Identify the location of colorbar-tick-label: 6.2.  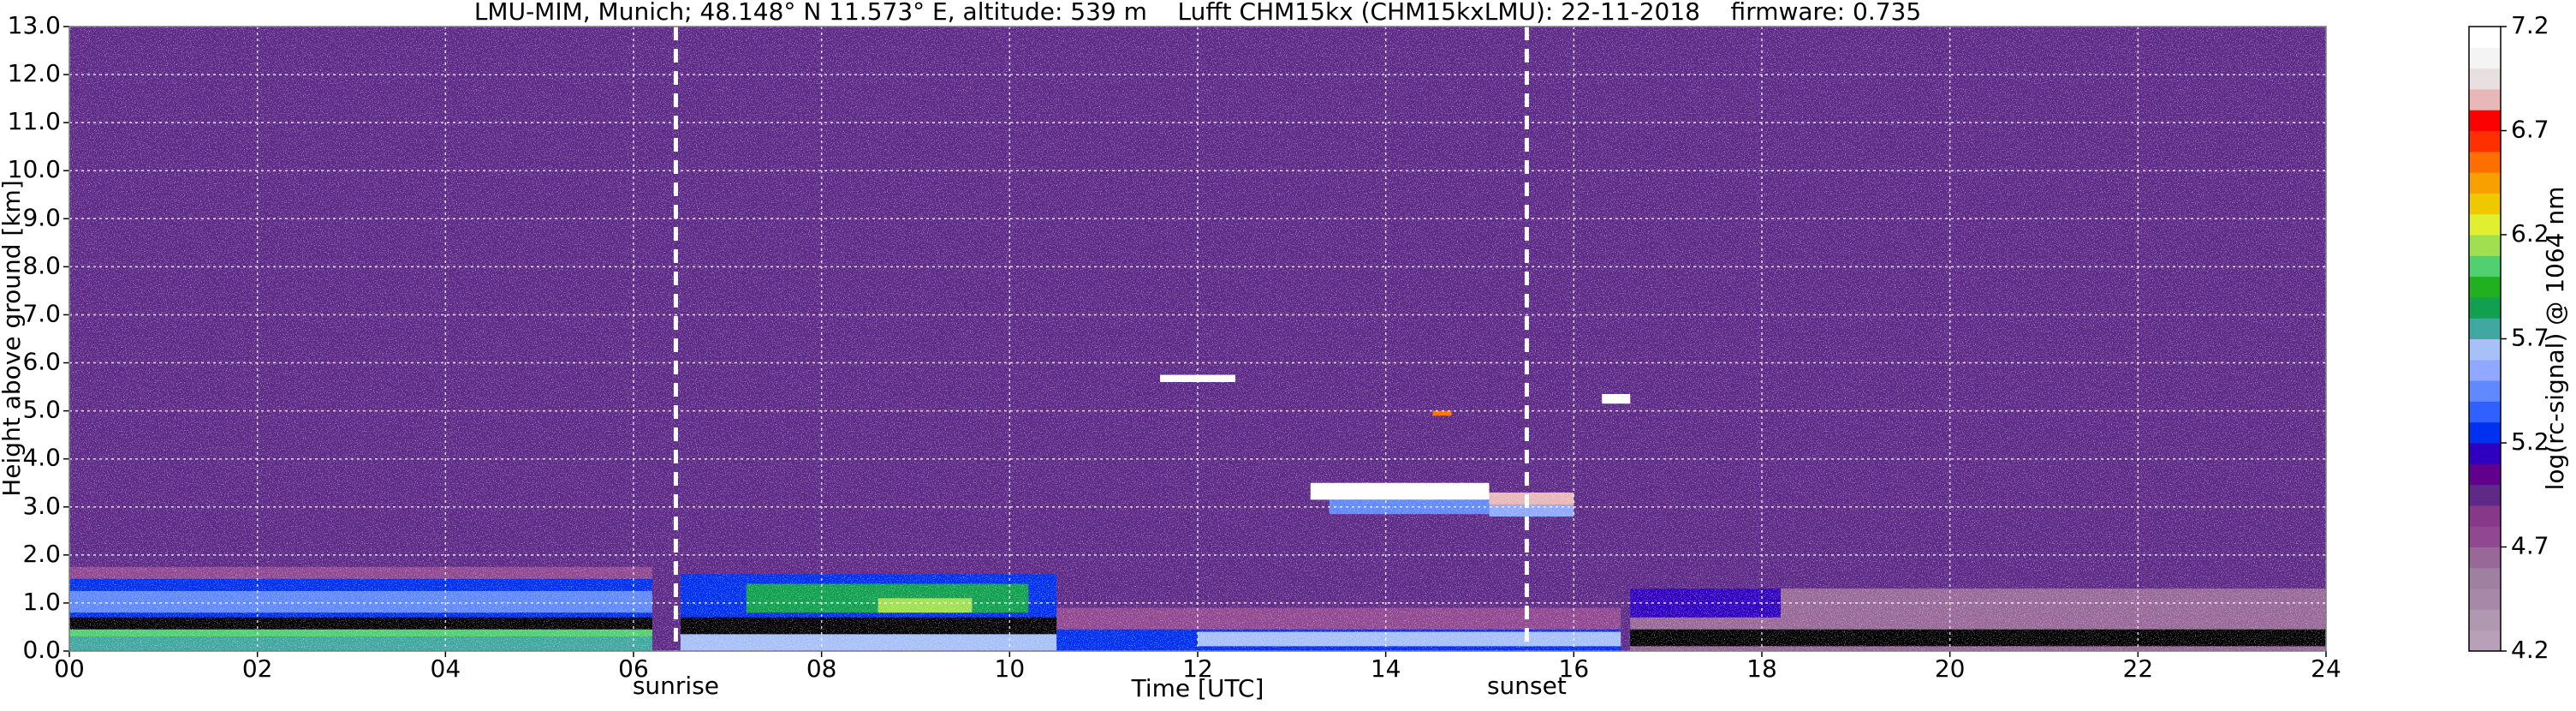
(2530, 233).